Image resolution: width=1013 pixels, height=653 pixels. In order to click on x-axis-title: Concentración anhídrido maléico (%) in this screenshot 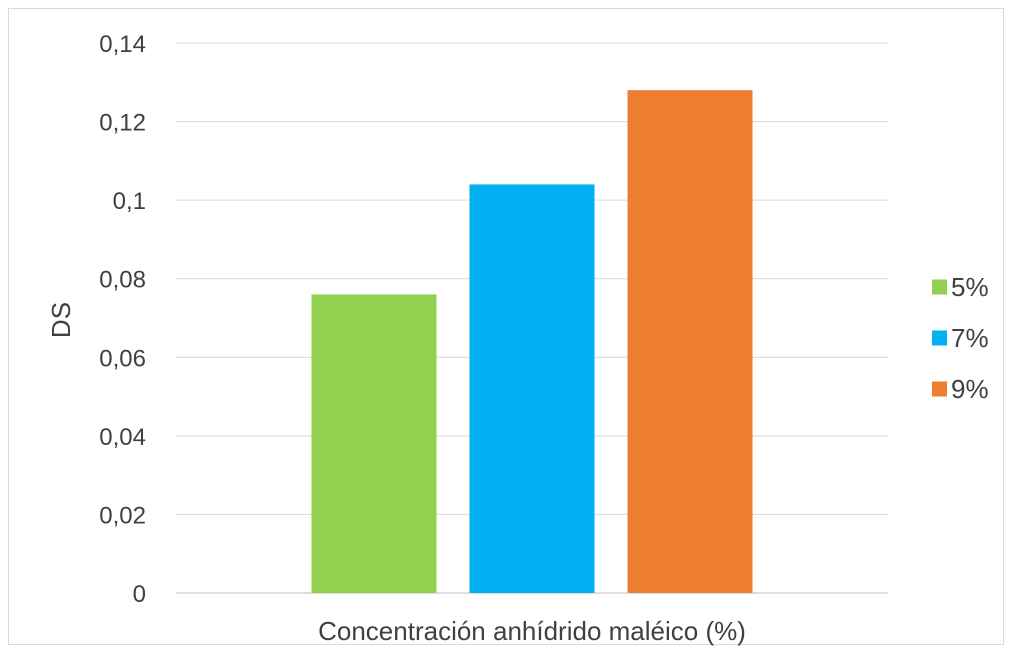, I will do `click(532, 631)`.